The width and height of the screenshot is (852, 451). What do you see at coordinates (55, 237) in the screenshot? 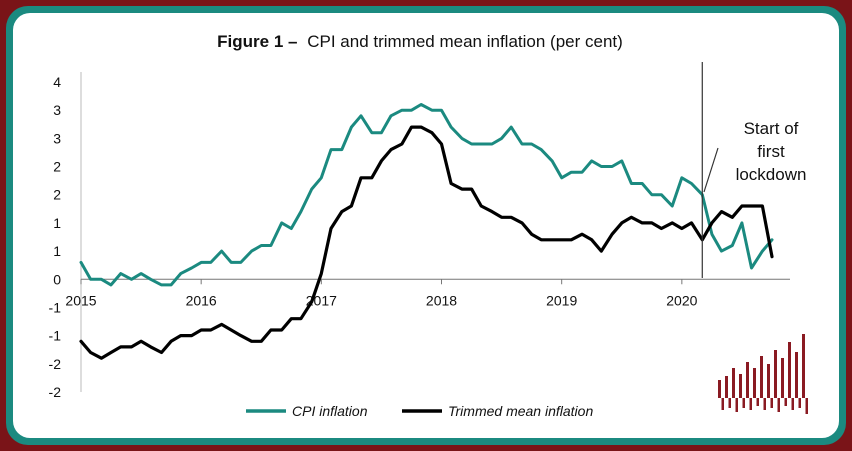
I see `y-axis-ticks: 4 3 3 2 2 1 1 0 -1 -1 -2 -2` at bounding box center [55, 237].